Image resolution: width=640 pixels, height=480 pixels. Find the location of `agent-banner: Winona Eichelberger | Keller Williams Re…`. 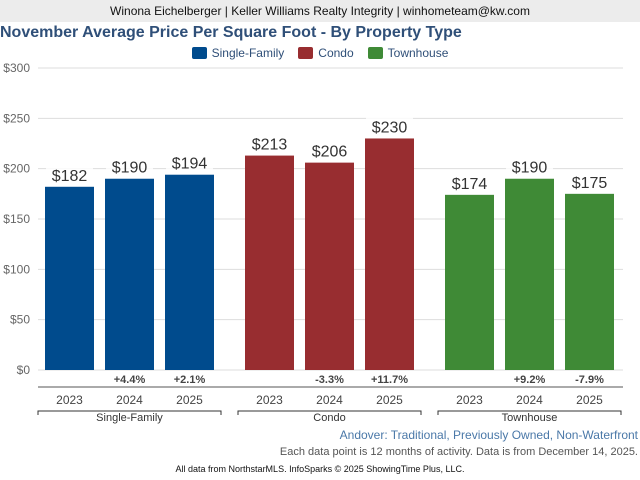

agent-banner: Winona Eichelberger | Keller Williams Re… is located at coordinates (320, 11).